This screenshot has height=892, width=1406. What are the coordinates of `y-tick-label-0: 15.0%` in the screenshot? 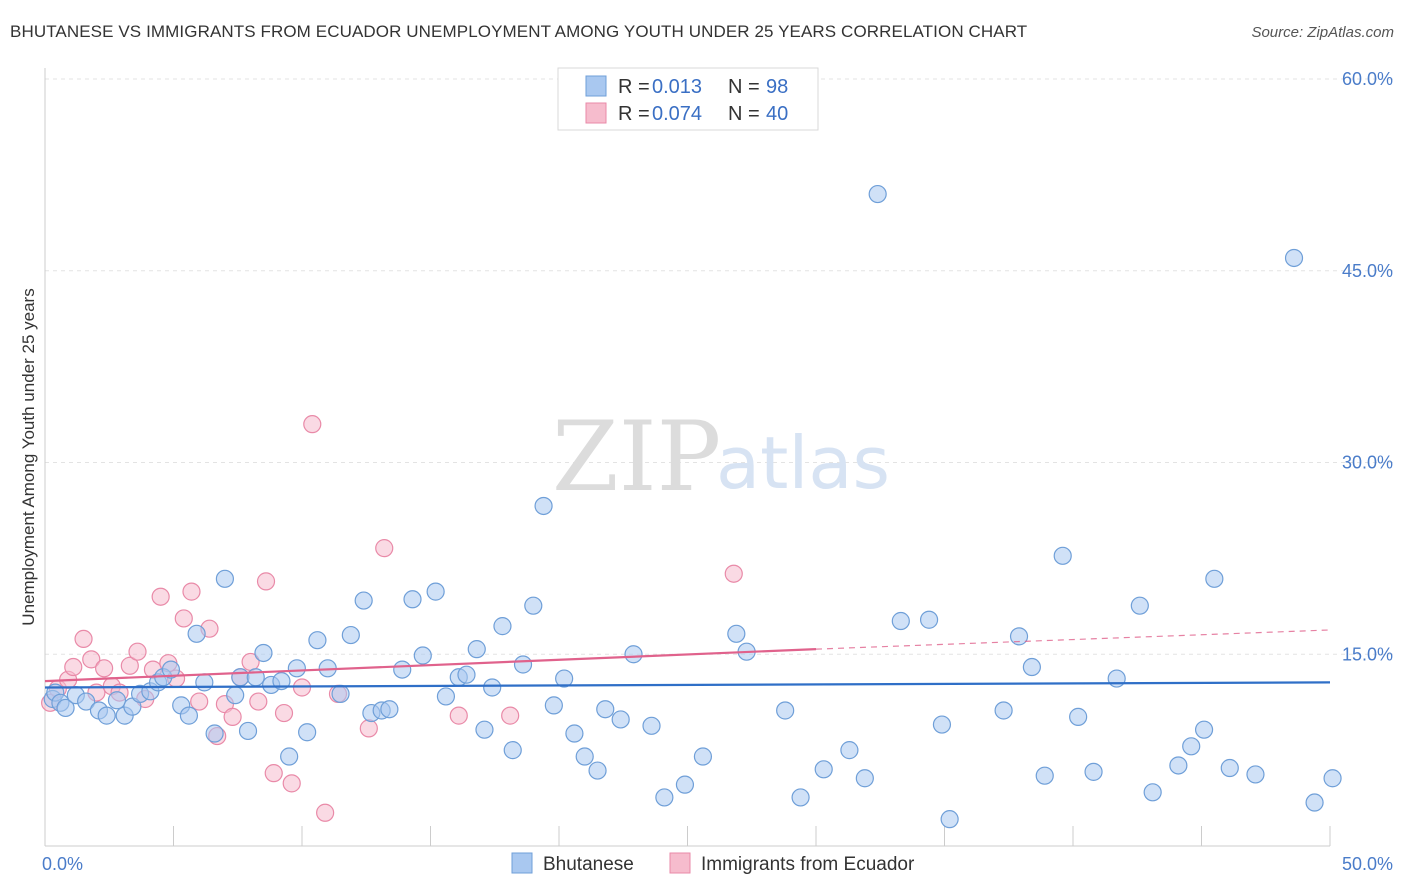 It's located at (1367, 654).